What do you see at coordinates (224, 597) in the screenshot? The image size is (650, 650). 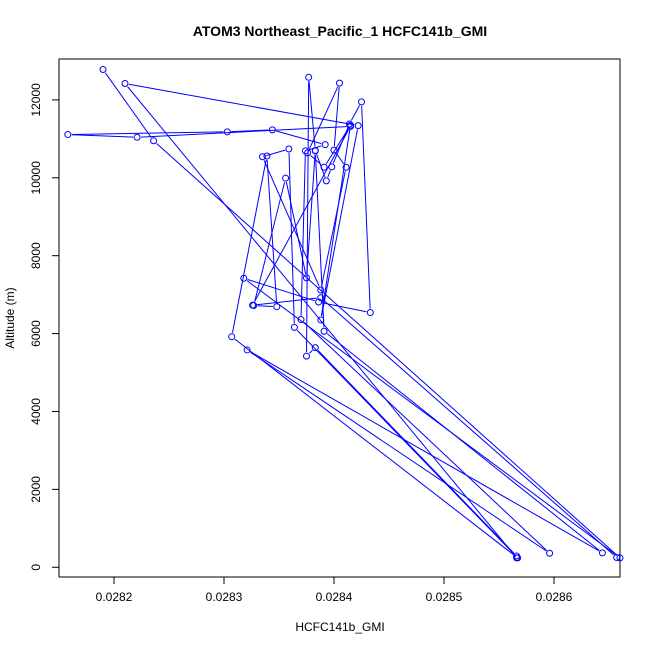 I see `x-tick-label: 0.0283` at bounding box center [224, 597].